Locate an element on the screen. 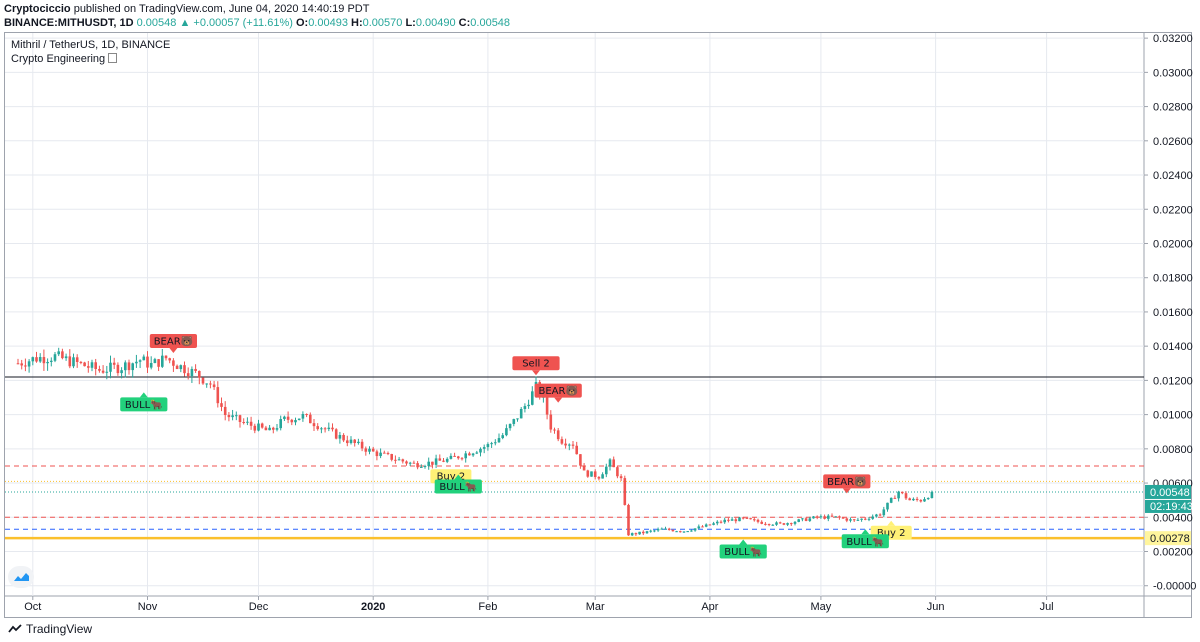 The width and height of the screenshot is (1200, 642). x-tick-label: Feb is located at coordinates (487, 607).